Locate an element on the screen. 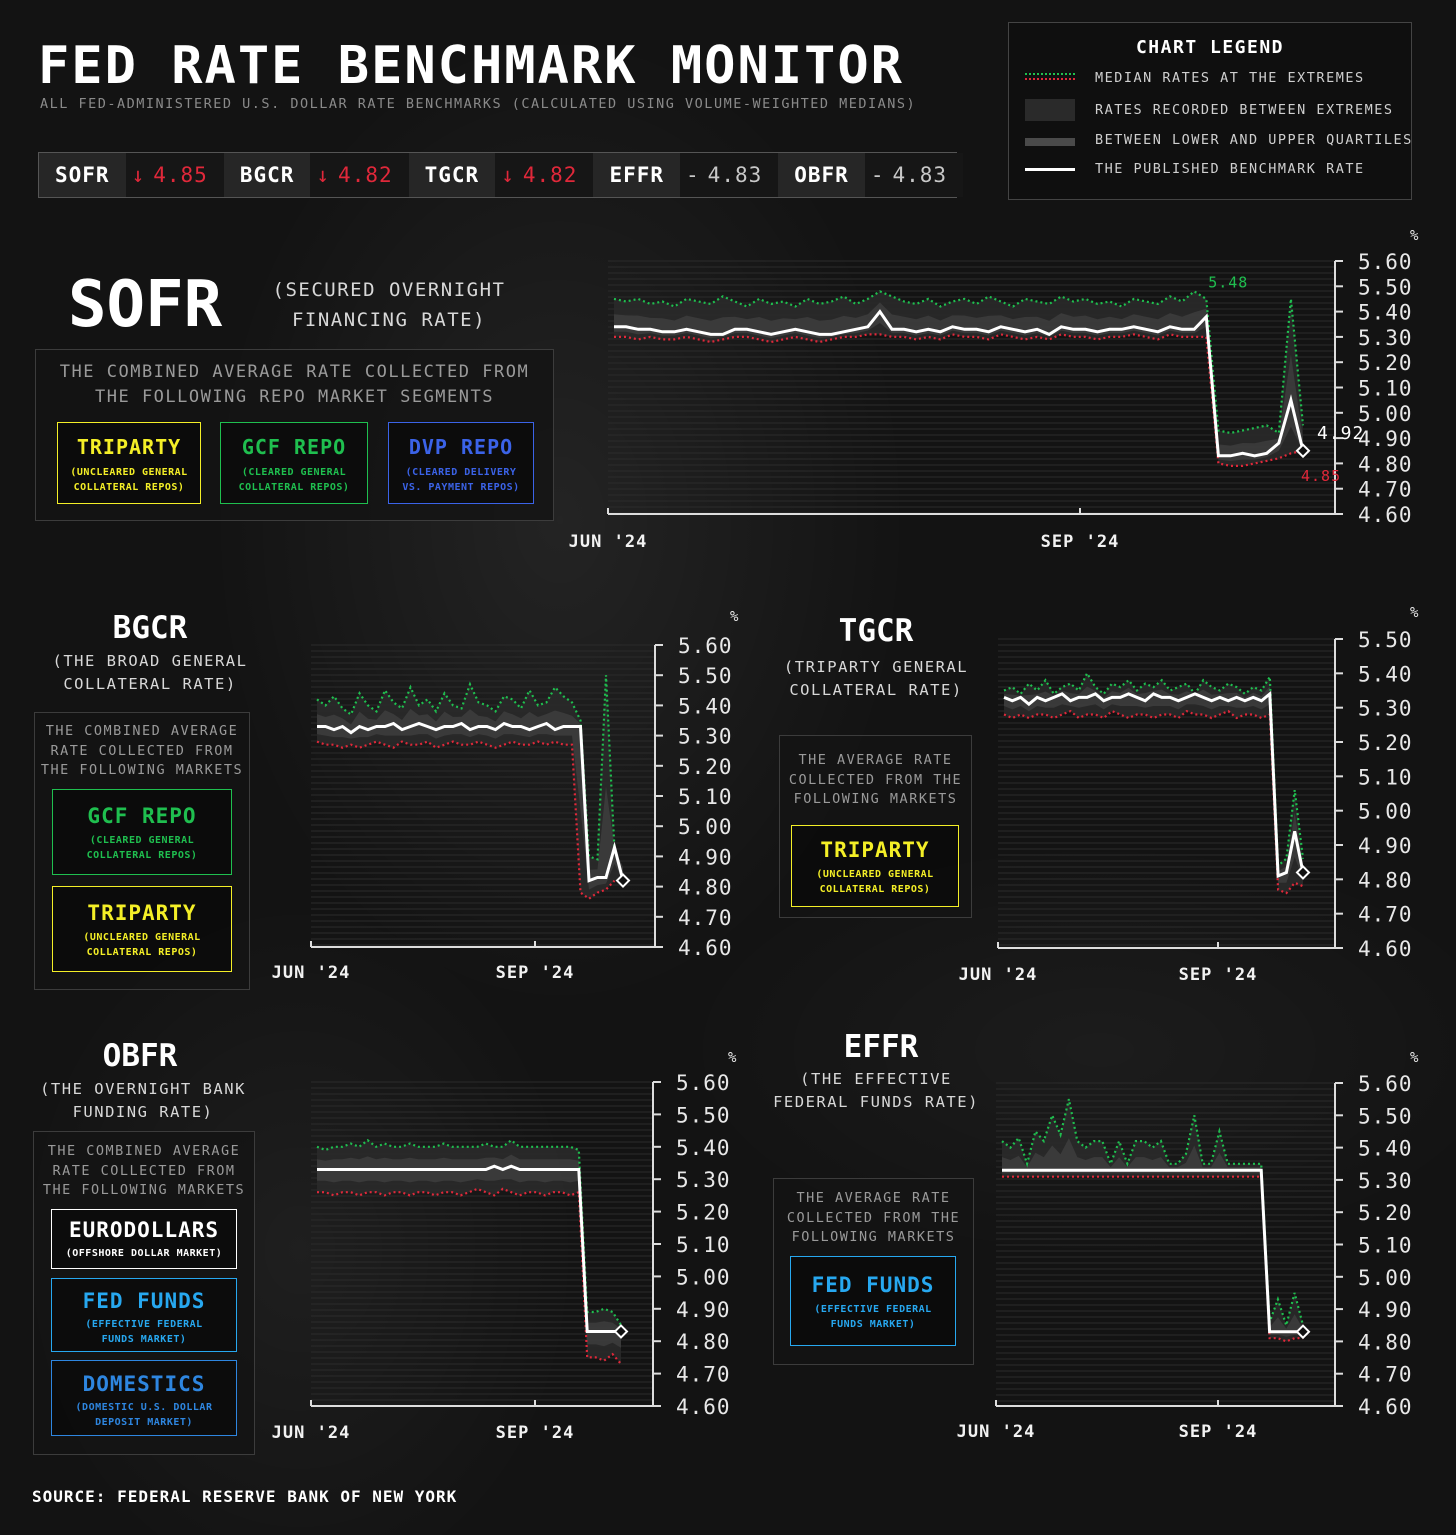 The height and width of the screenshot is (1535, 1456). market-name: DVP REPO is located at coordinates (461, 447).